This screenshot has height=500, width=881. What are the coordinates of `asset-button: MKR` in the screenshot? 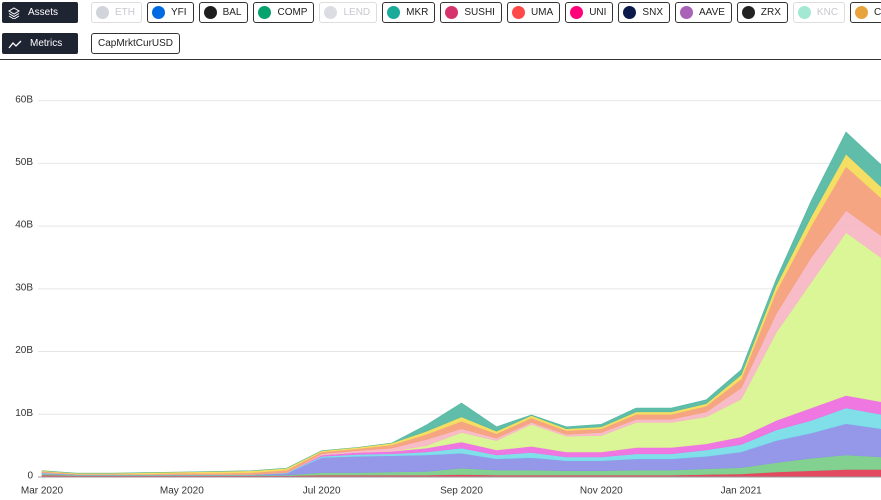 It's located at (409, 12).